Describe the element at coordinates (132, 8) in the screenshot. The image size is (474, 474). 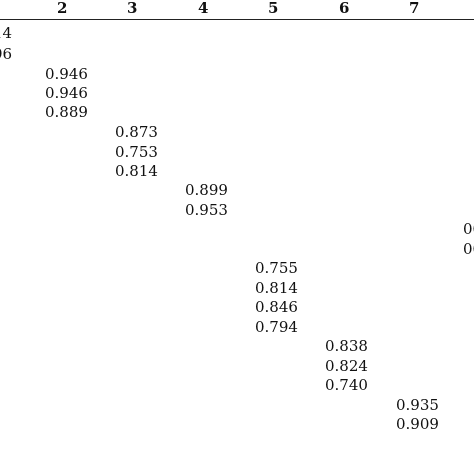
I see `column-header-3: 3` at that location.